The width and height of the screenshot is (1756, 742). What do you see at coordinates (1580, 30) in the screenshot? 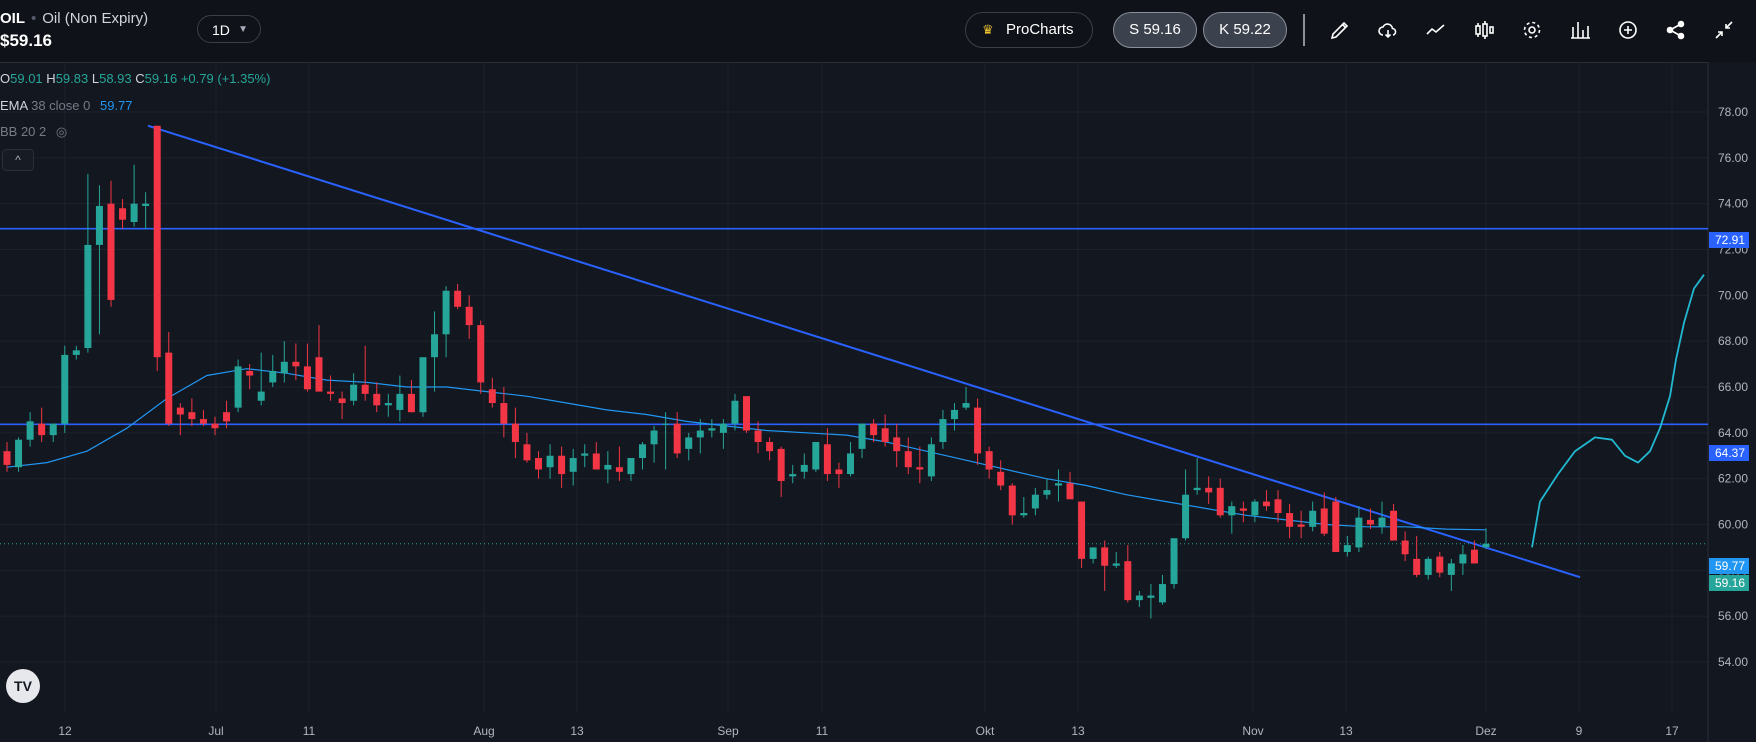
I see `bar-chart-icon` at bounding box center [1580, 30].